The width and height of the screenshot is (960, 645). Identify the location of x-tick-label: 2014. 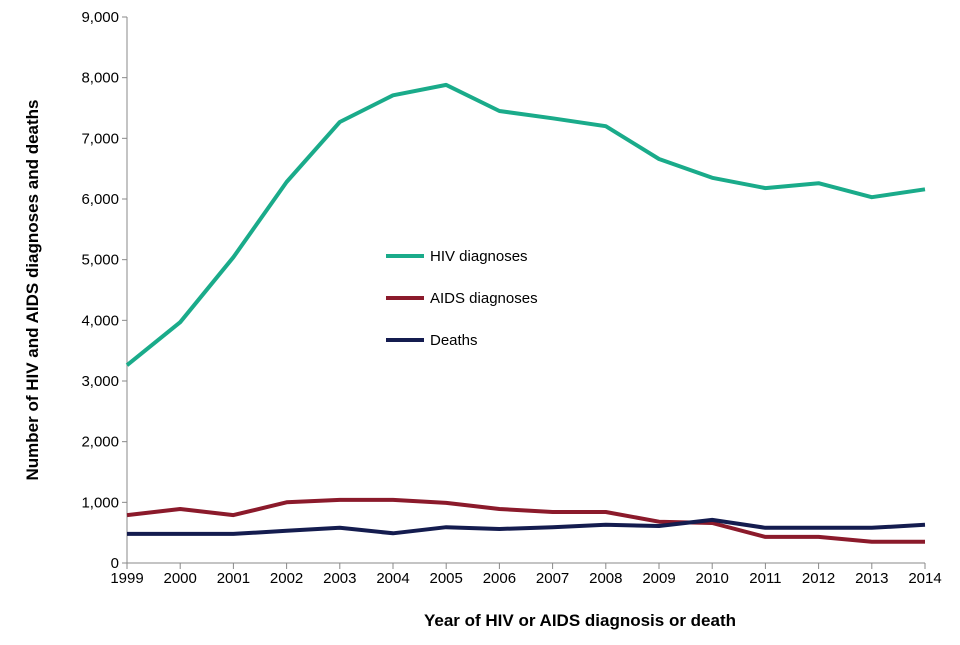
(924, 578).